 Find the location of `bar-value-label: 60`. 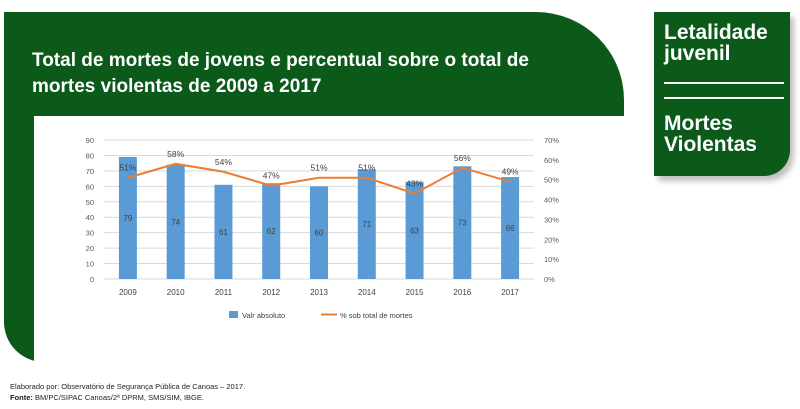

bar-value-label: 60 is located at coordinates (319, 233).